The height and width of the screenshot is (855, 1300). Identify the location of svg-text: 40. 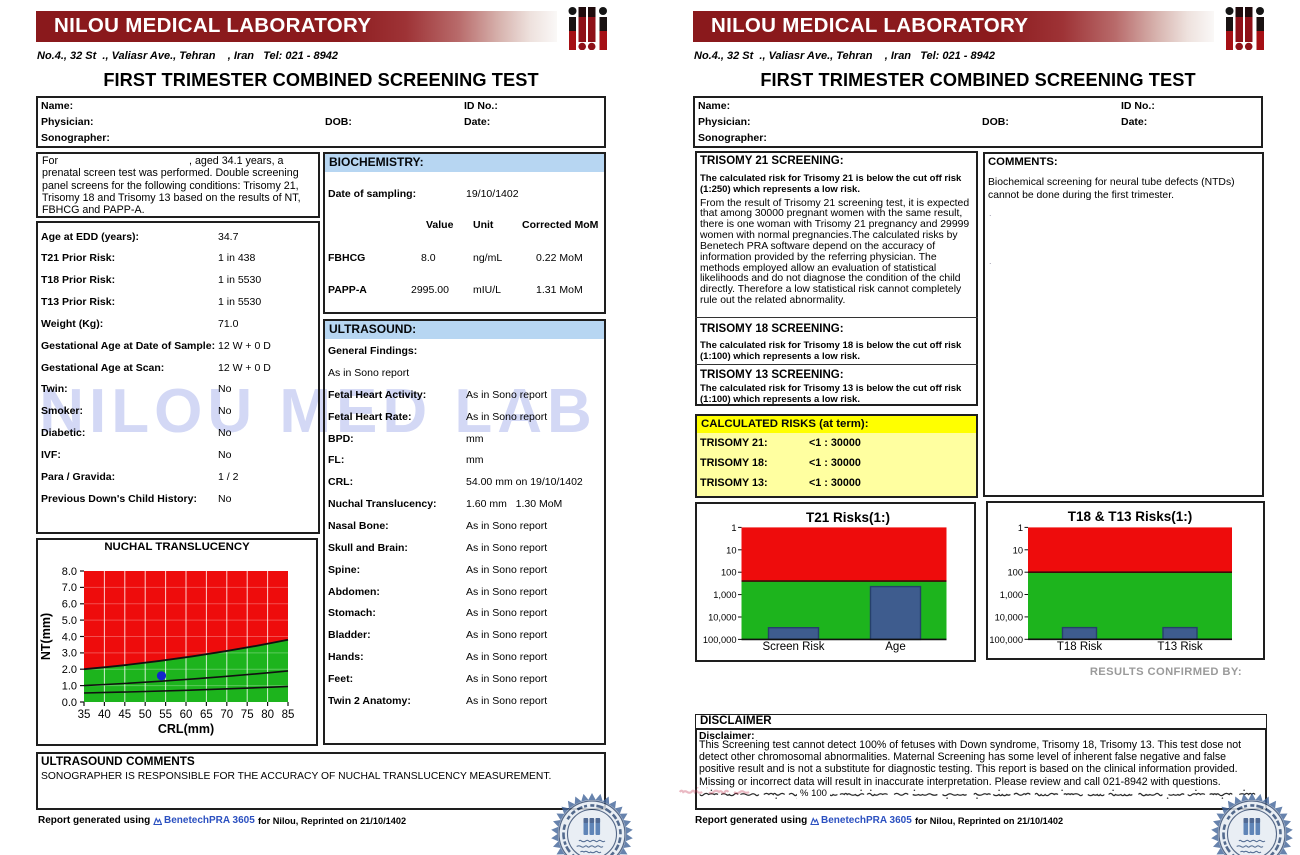
(104, 715).